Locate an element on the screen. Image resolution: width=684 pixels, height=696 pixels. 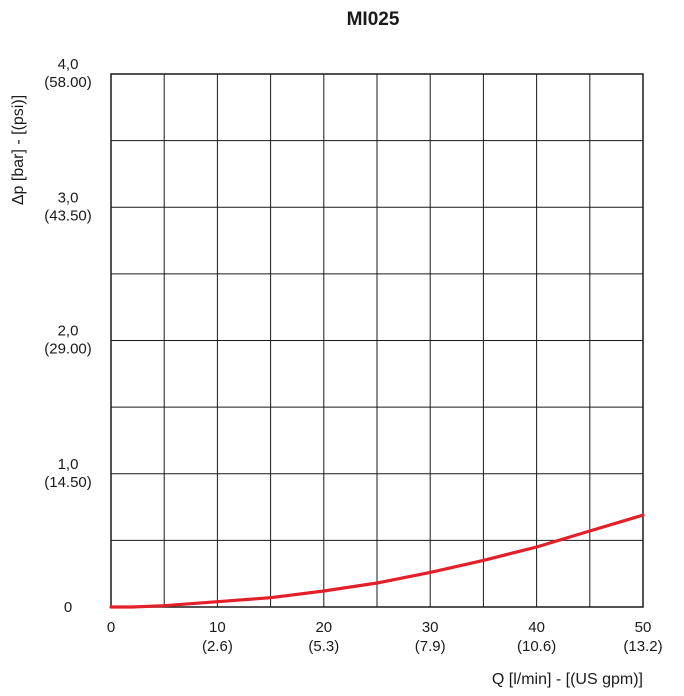
x-tick-label-gpm: (13.2) is located at coordinates (642, 646).